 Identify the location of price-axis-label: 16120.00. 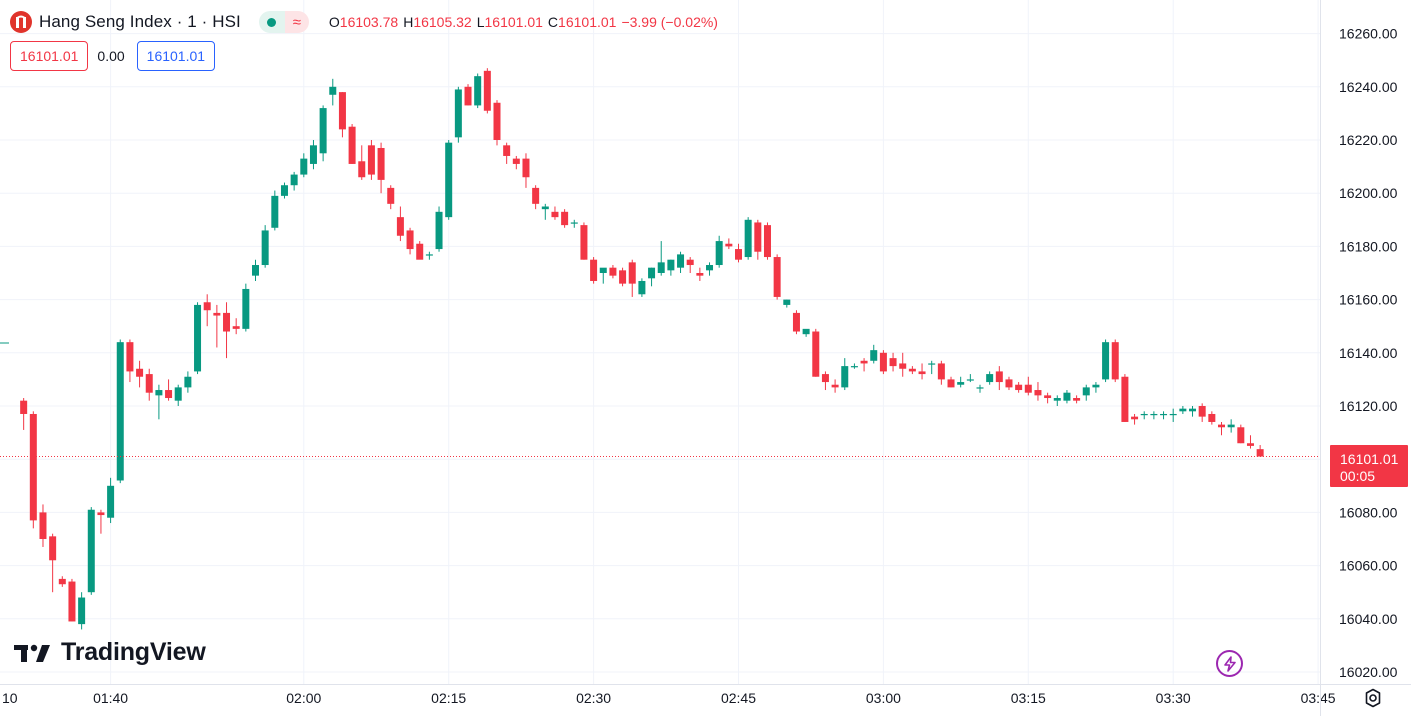
(1368, 406).